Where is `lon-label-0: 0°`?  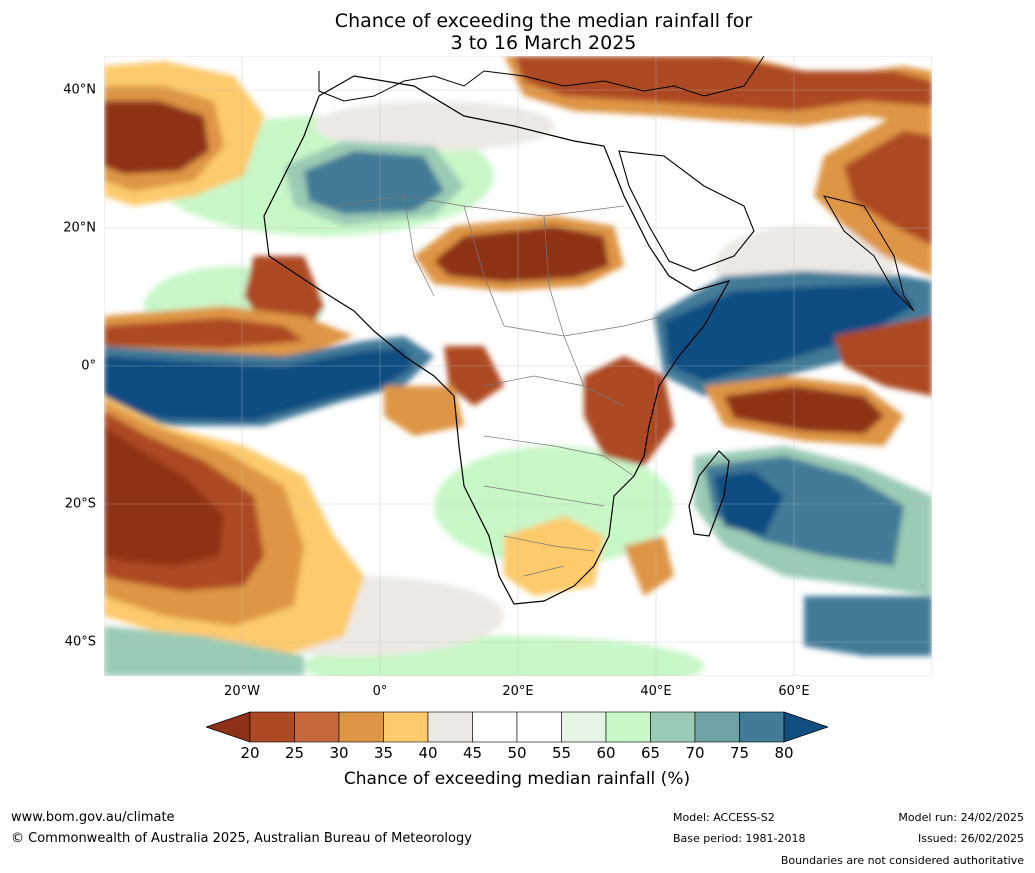 lon-label-0: 0° is located at coordinates (380, 691).